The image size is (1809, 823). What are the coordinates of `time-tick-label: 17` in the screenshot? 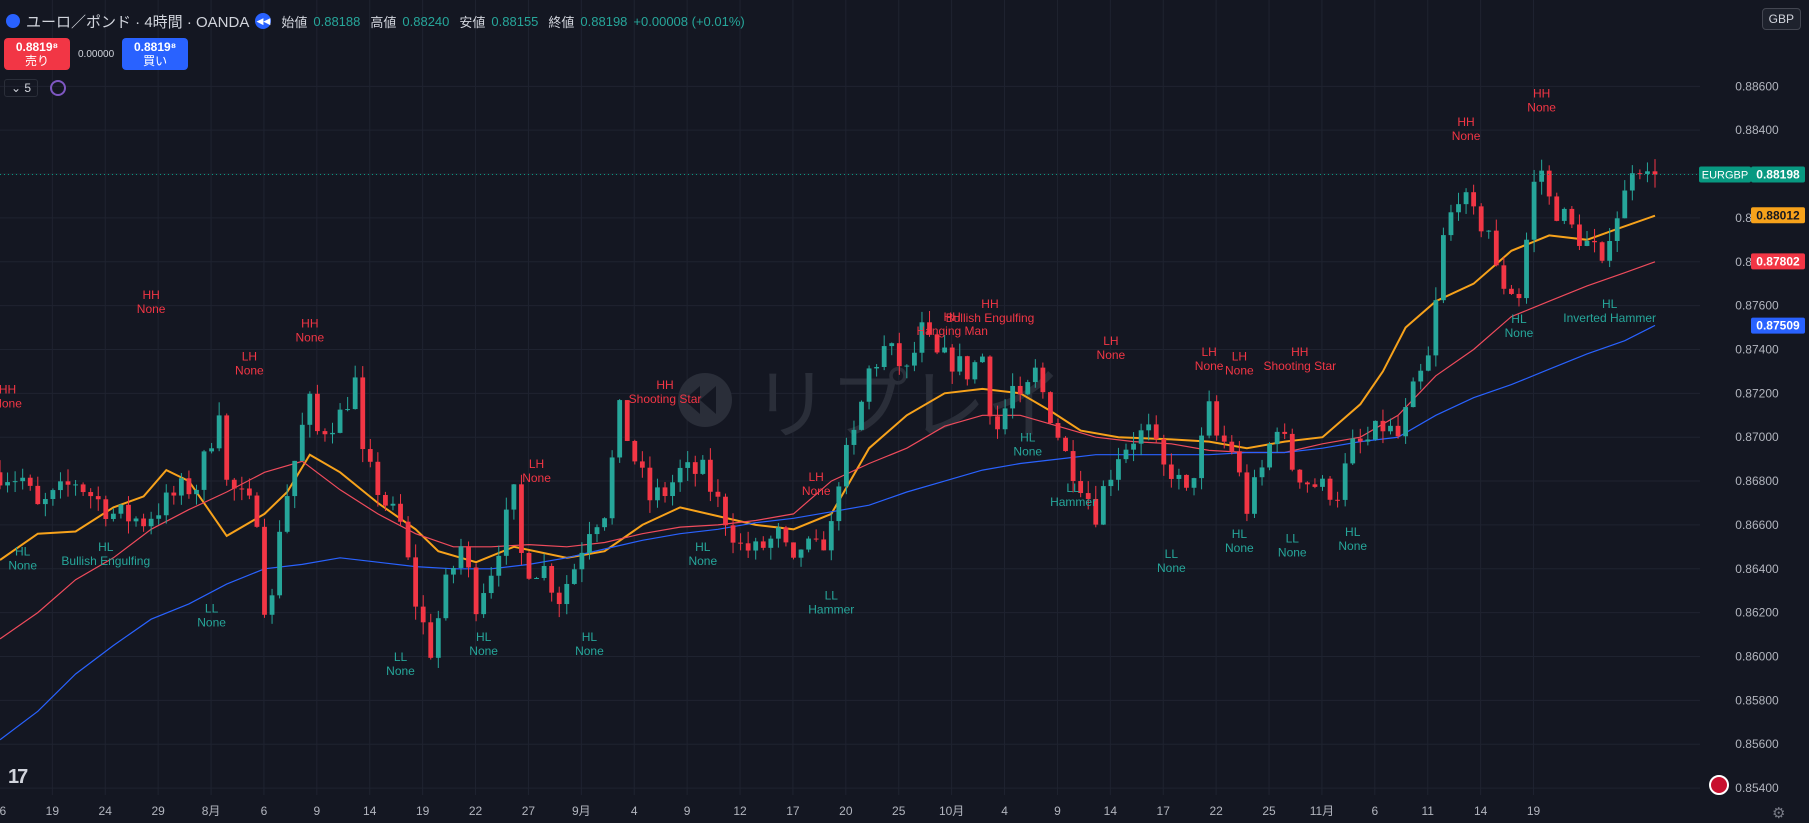 It's located at (1164, 811).